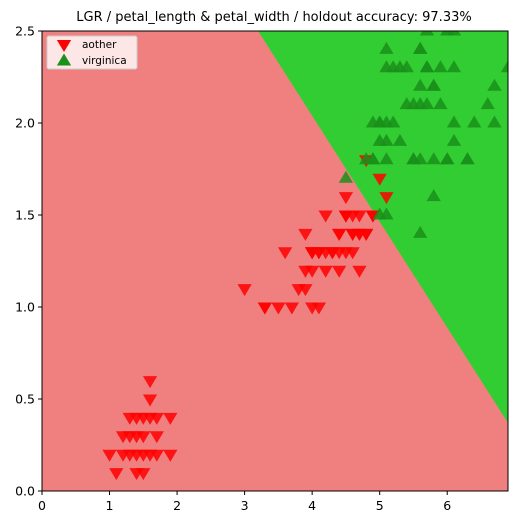 The height and width of the screenshot is (525, 516). Describe the element at coordinates (380, 505) in the screenshot. I see `x-tick-label-5: 5` at that location.